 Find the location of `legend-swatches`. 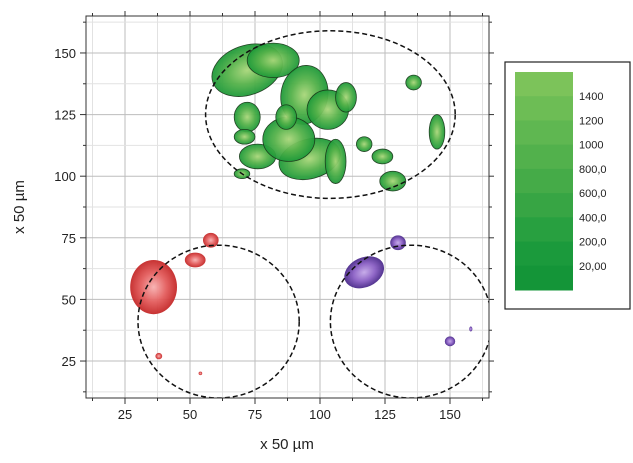

legend-swatches is located at coordinates (544, 181).